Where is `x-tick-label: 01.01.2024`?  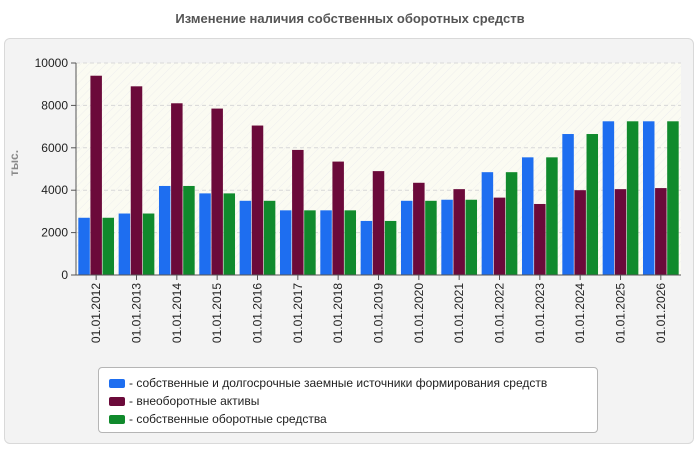
x-tick-label: 01.01.2024 is located at coordinates (580, 313).